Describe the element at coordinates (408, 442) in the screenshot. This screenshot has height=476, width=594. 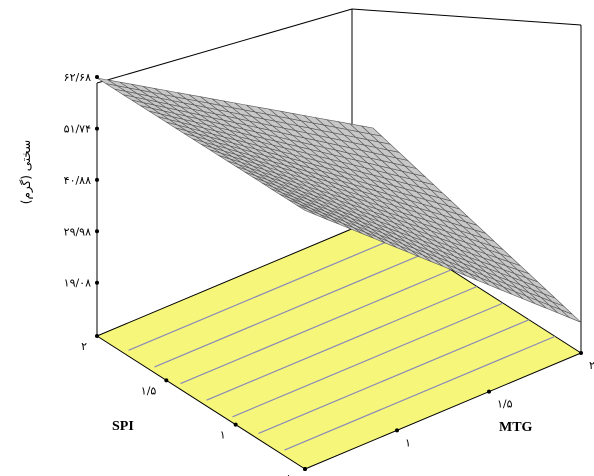
I see `y-tick-label: ۱` at that location.